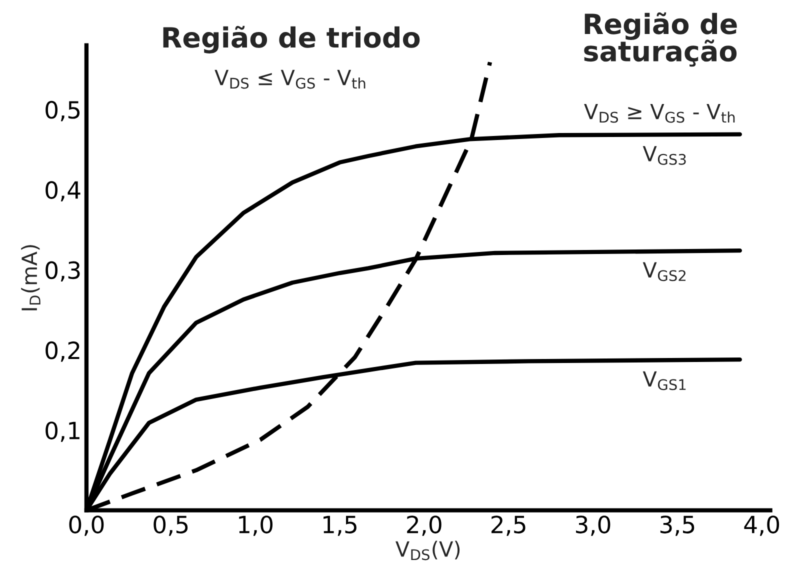  I want to click on series-label: V$_{GS2}$, so click(664, 272).